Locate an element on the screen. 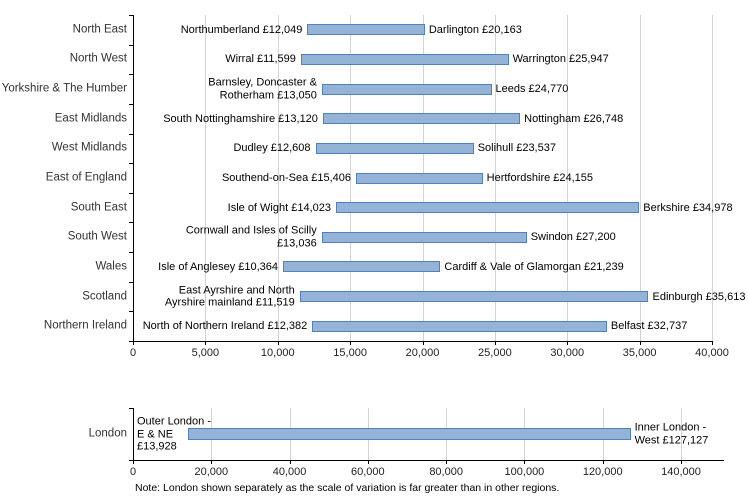  max-data-label: Belfast £32,737 is located at coordinates (649, 325).